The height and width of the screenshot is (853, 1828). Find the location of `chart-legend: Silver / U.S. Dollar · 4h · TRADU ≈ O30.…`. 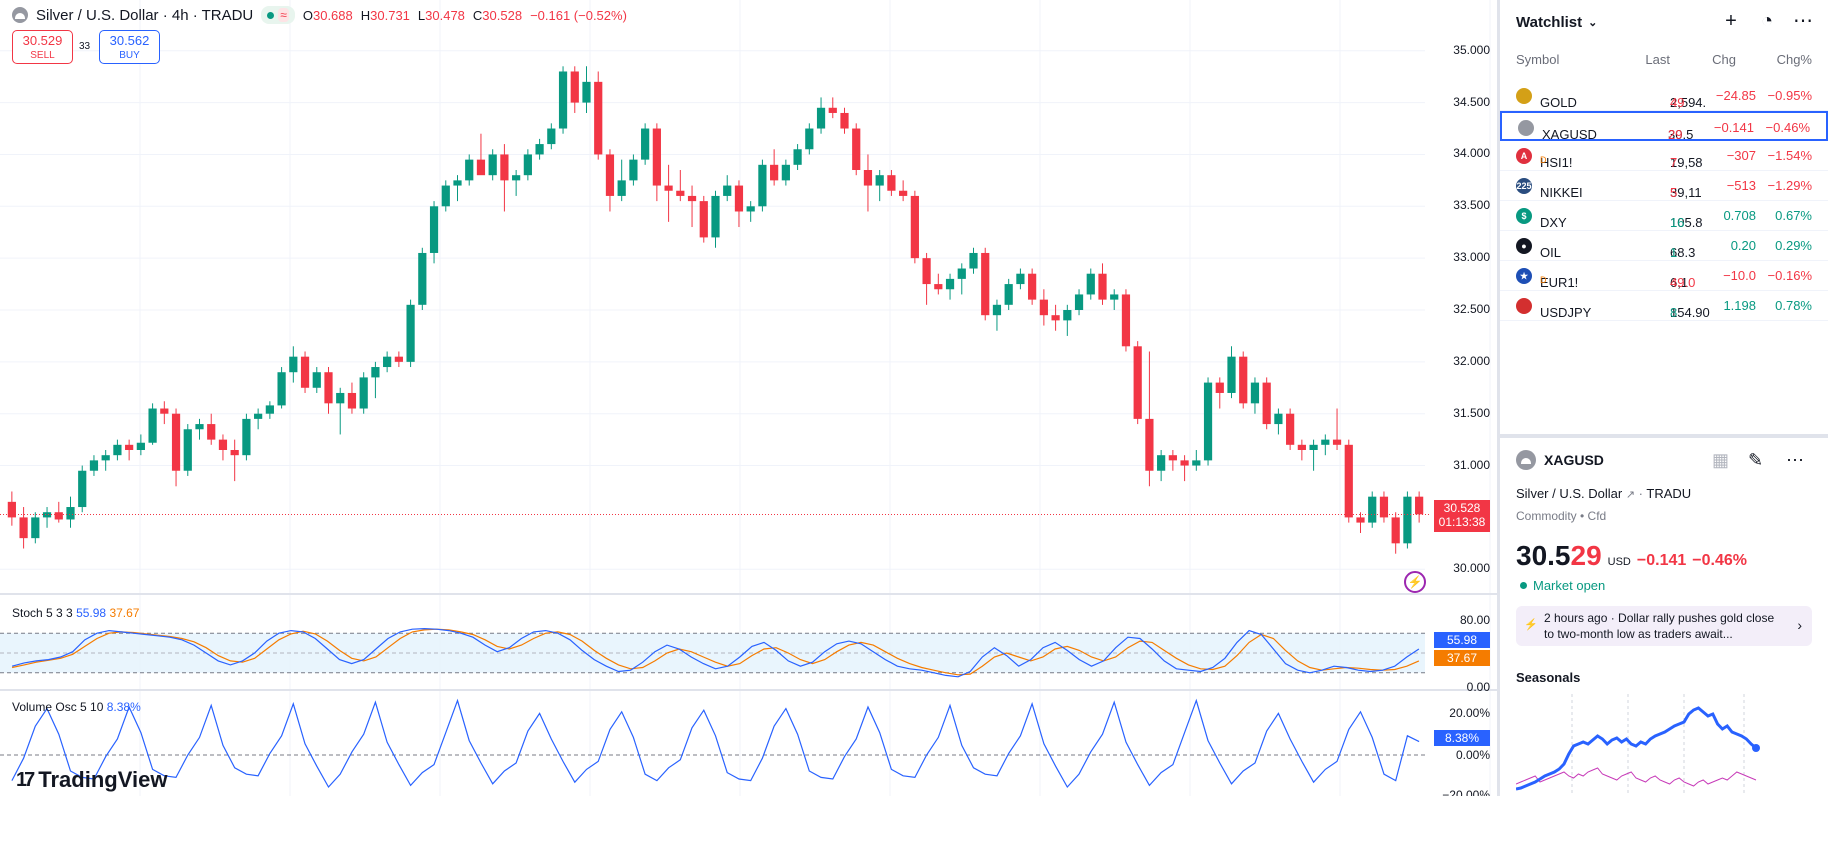

chart-legend: Silver / U.S. Dollar · 4h · TRADU ≈ O30.… is located at coordinates (319, 15).